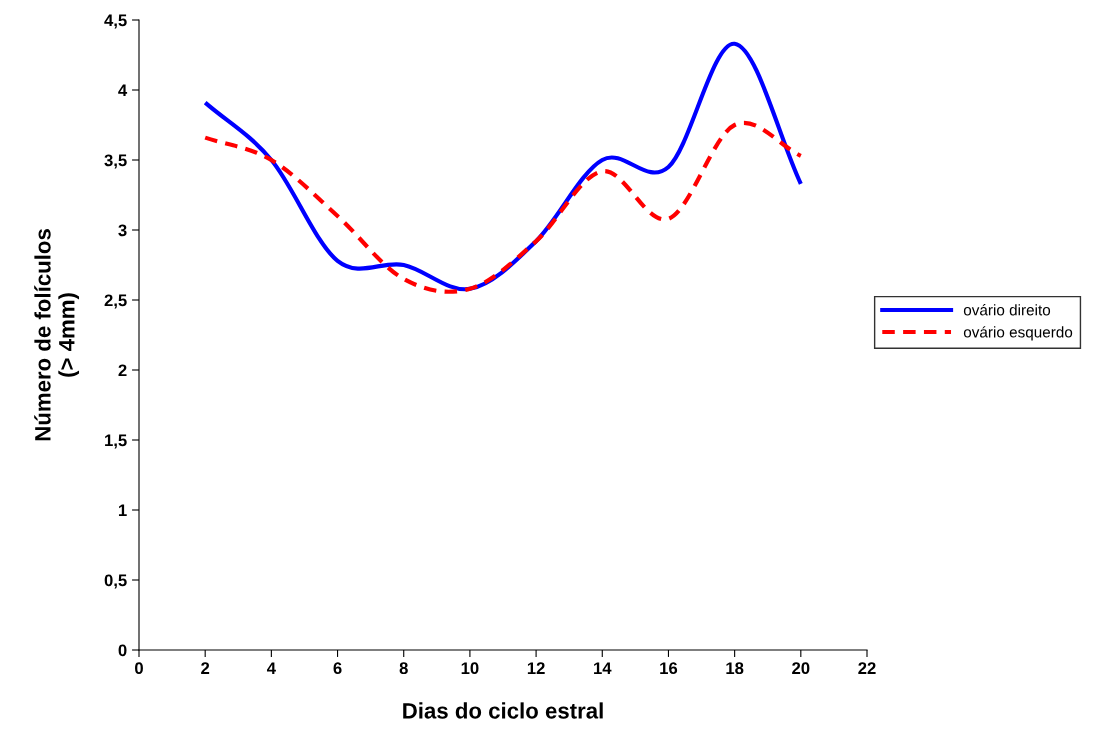 This screenshot has height=733, width=1104. What do you see at coordinates (735, 668) in the screenshot?
I see `x-tick-label: 18` at bounding box center [735, 668].